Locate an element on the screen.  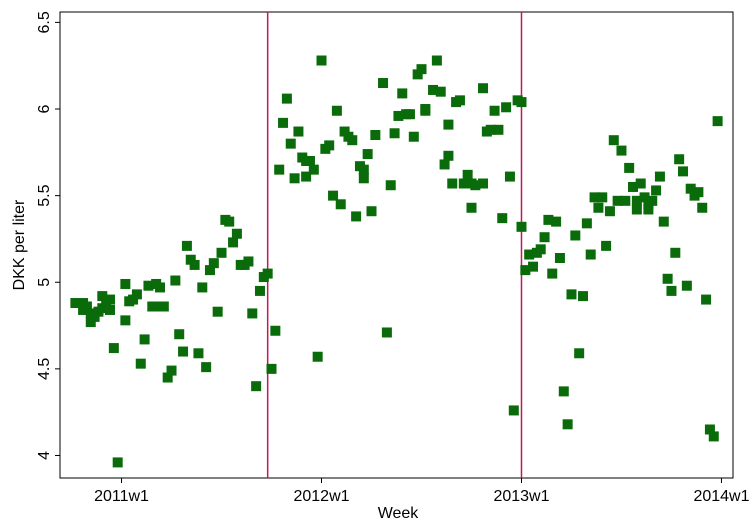
x-tick-label: 2012w1 is located at coordinates (321, 496).